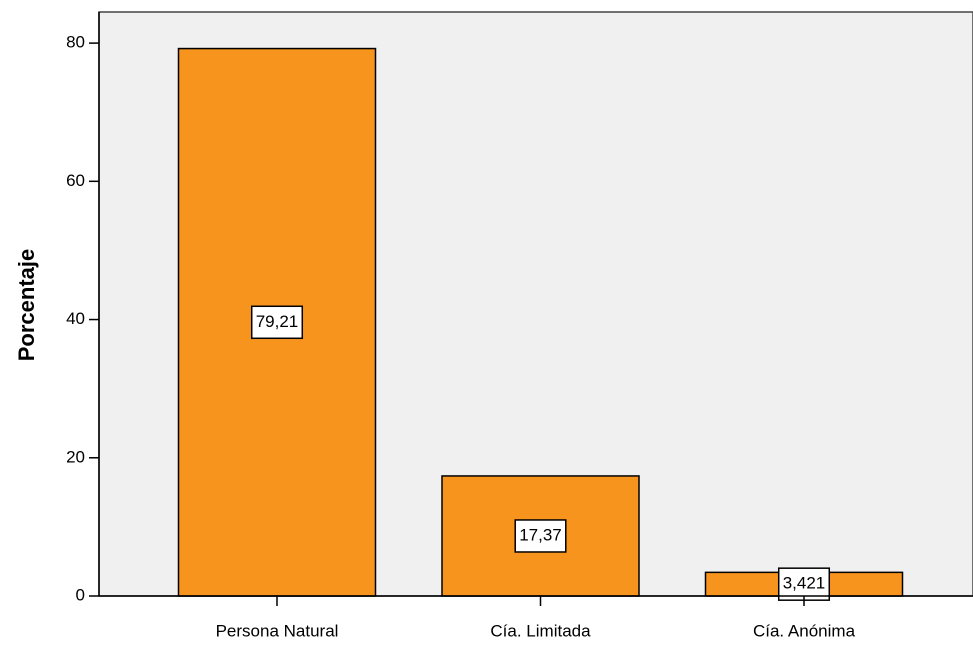 The width and height of the screenshot is (973, 645). I want to click on x-tick-label: Cía. Anónima, so click(804, 630).